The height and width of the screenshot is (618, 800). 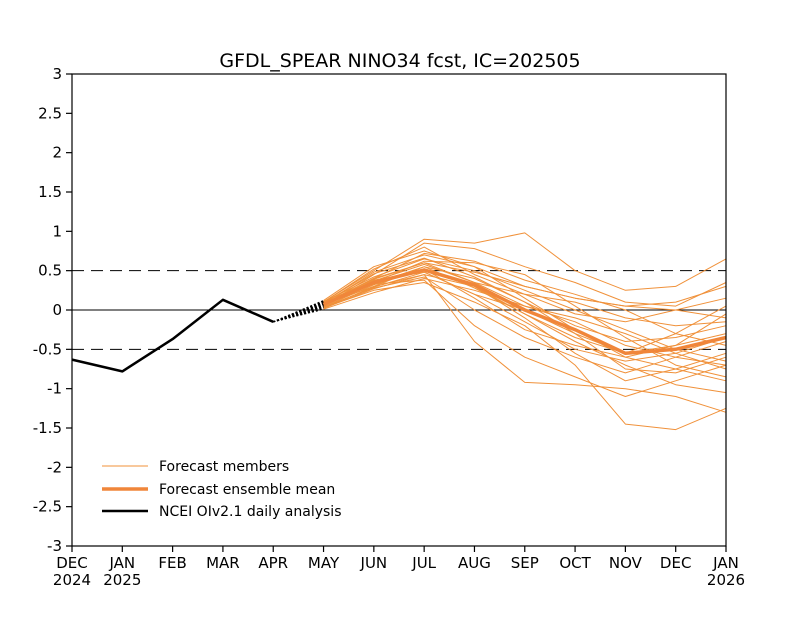 What do you see at coordinates (726, 580) in the screenshot?
I see `x-tick-year: 2026` at bounding box center [726, 580].